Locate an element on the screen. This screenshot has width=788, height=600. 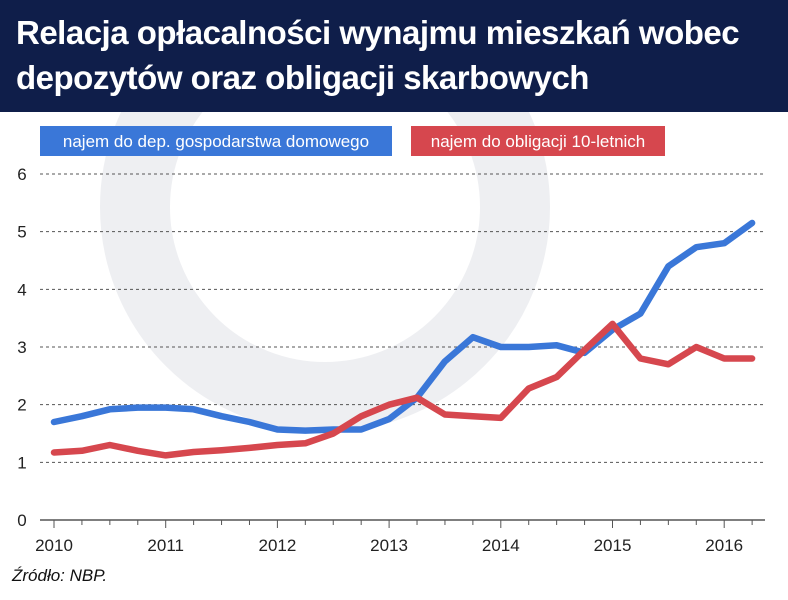
y-tick-label: 3 is located at coordinates (21, 347).